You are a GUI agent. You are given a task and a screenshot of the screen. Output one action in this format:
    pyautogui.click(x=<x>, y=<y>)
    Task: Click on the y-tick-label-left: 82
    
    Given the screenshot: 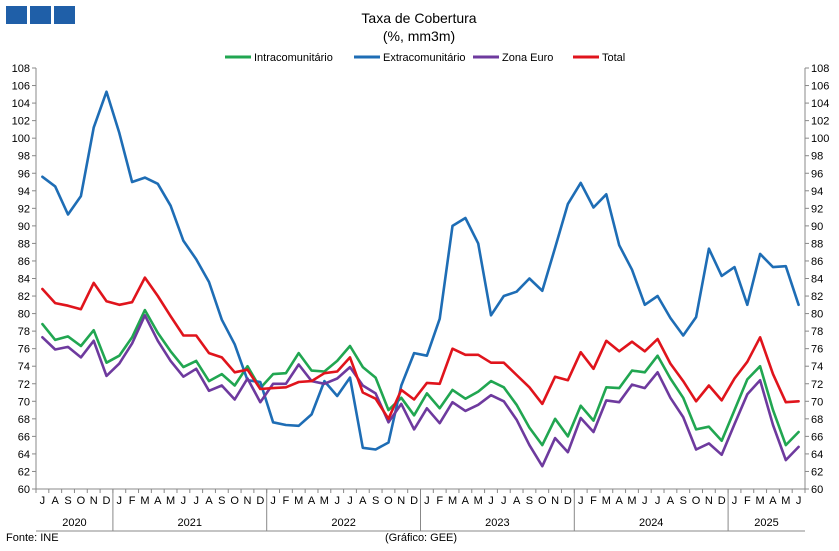 What is the action you would take?
    pyautogui.click(x=24, y=297)
    